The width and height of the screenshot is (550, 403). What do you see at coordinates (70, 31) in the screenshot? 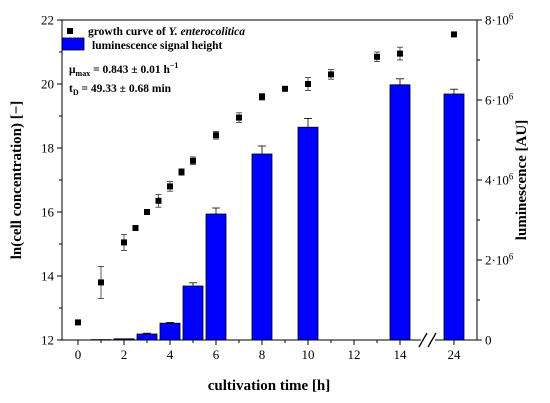
I see `legend-marker-square` at bounding box center [70, 31].